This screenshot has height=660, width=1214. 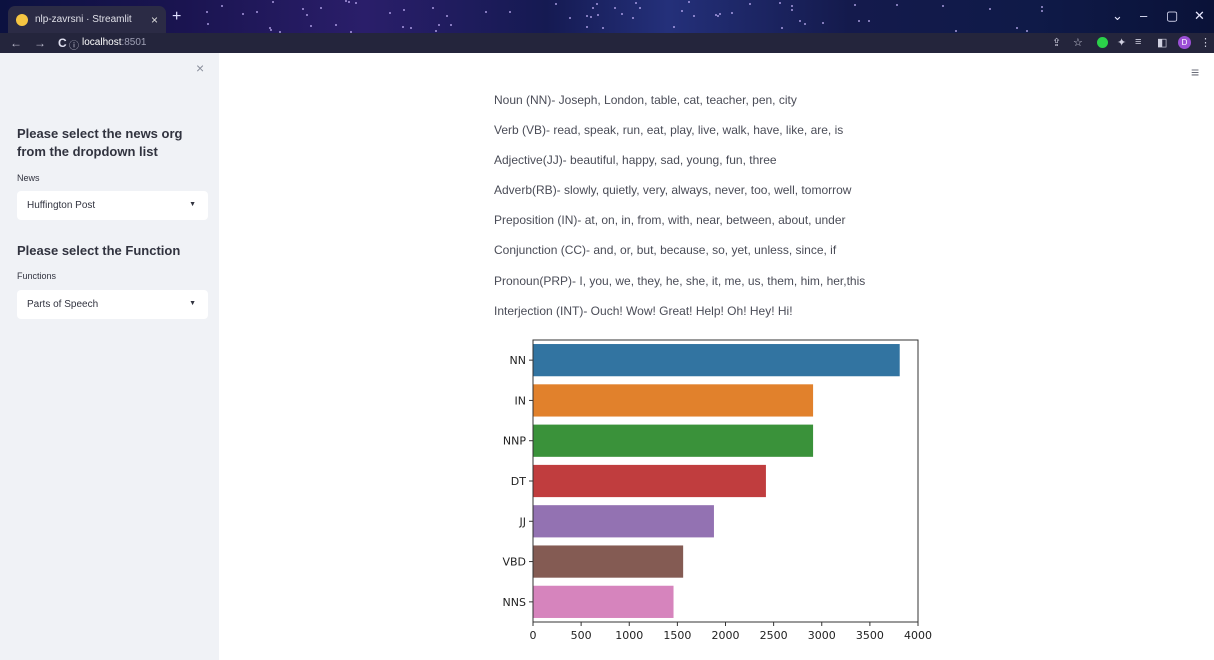 I want to click on news-select-value: Huffington Post, so click(x=61, y=205).